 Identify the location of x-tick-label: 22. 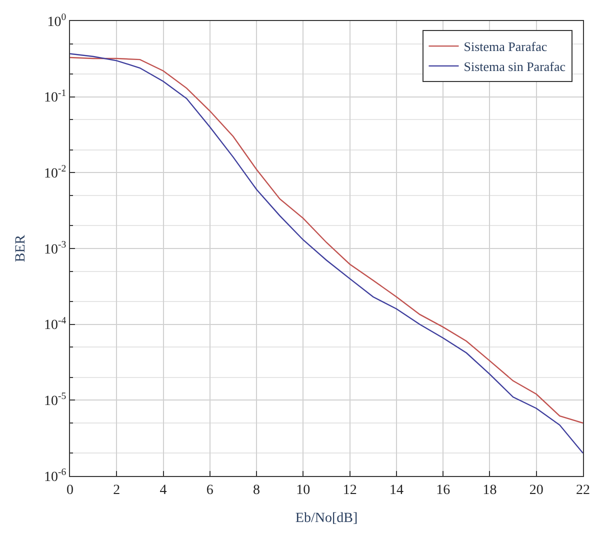
(583, 490).